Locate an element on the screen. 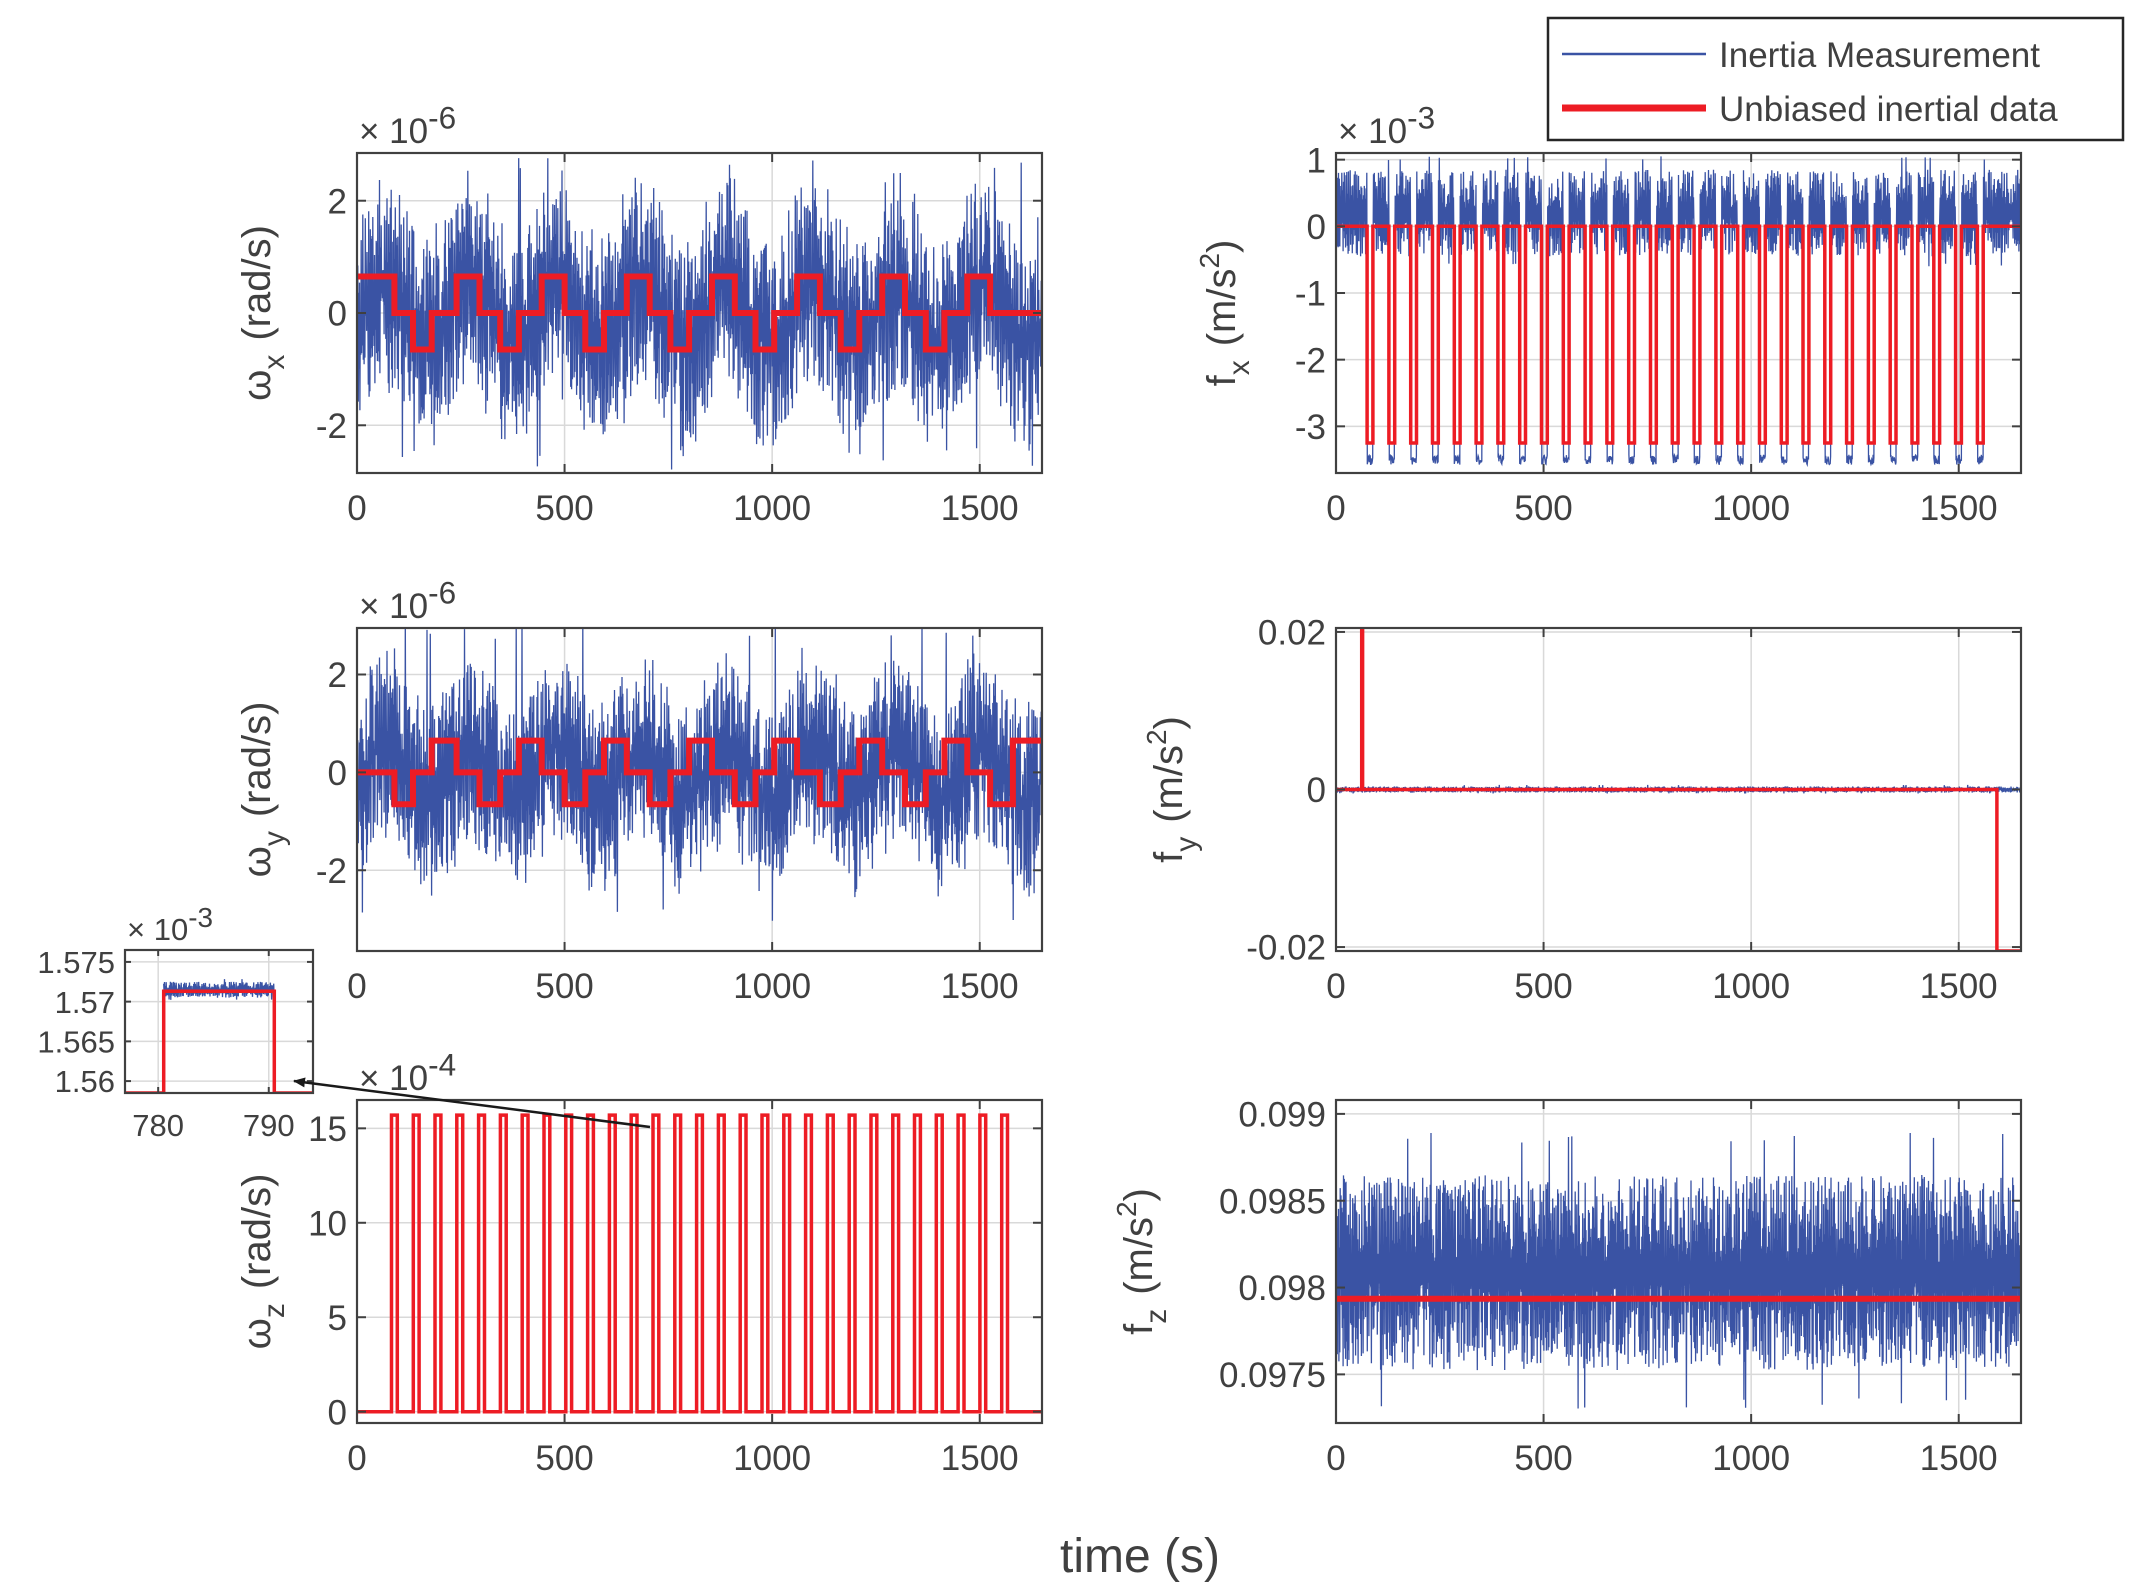 Image resolution: width=2133 pixels, height=1593 pixels. y-tick-label: 10 is located at coordinates (327, 1223).